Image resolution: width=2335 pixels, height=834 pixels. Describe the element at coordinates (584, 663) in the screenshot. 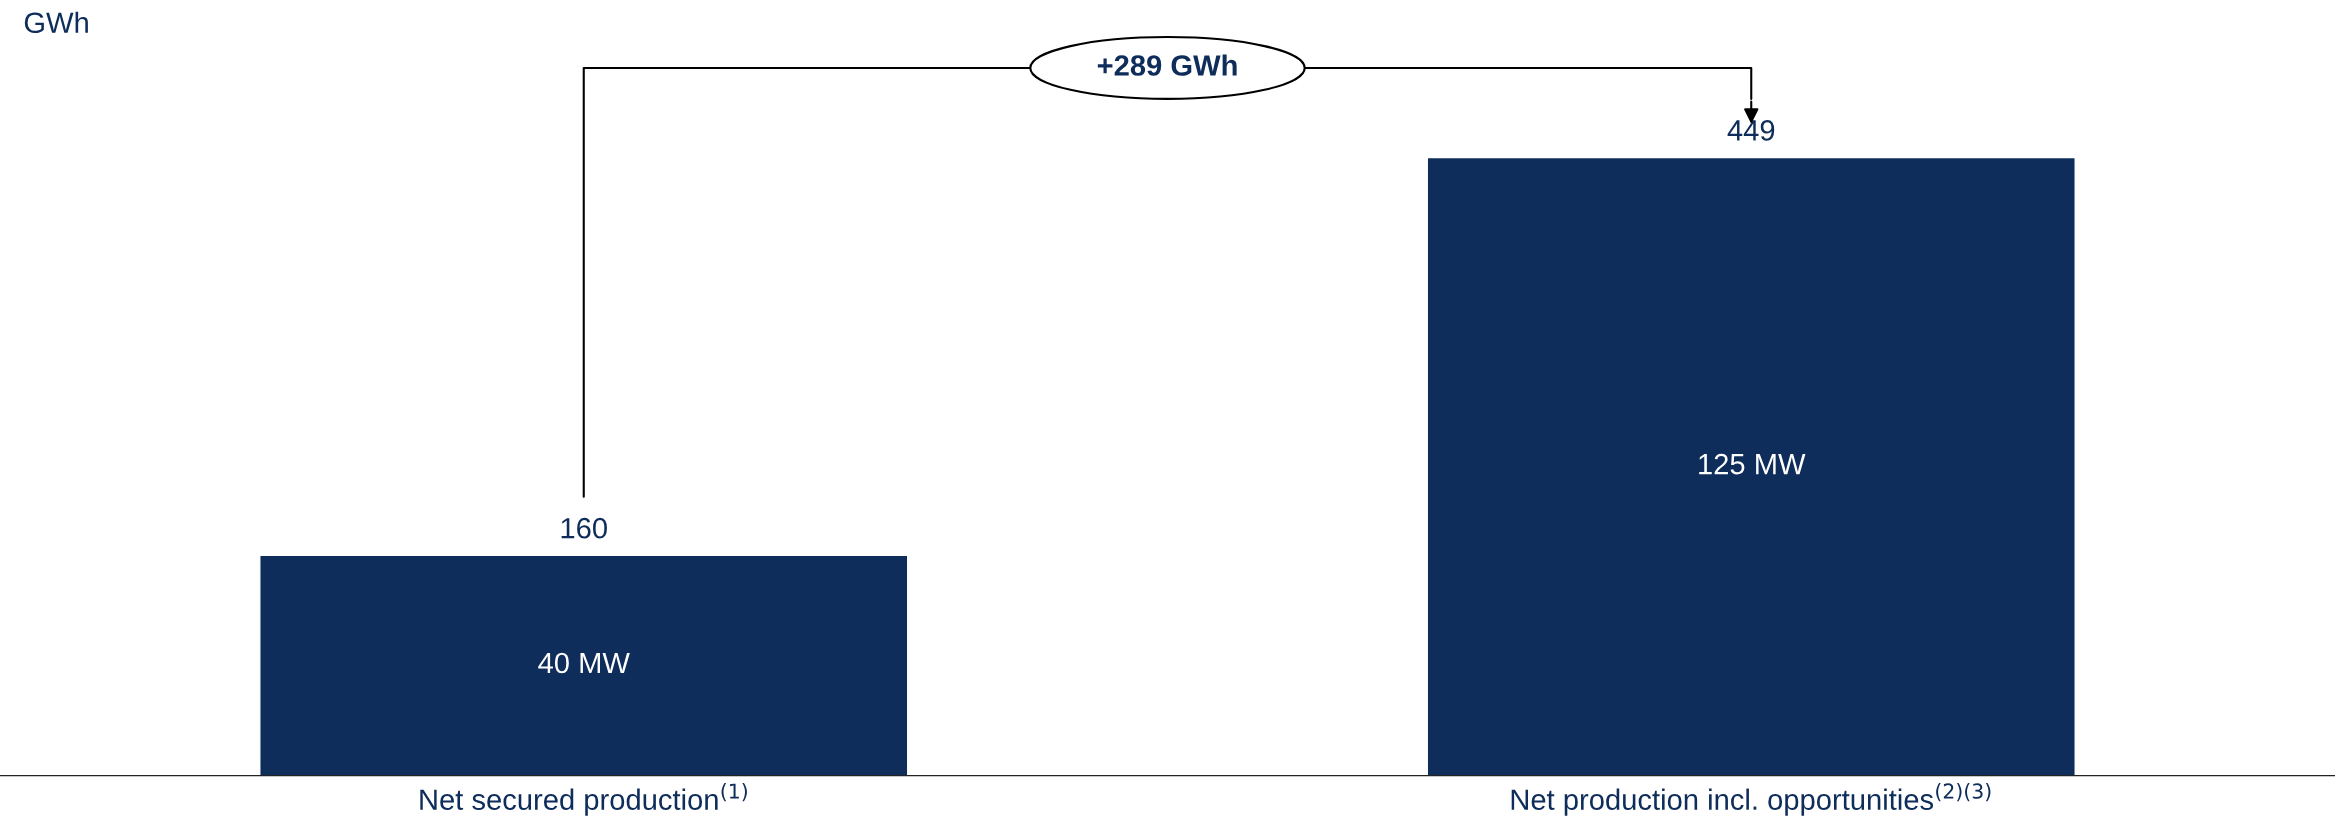

I see `annotation: 40 MW` at that location.